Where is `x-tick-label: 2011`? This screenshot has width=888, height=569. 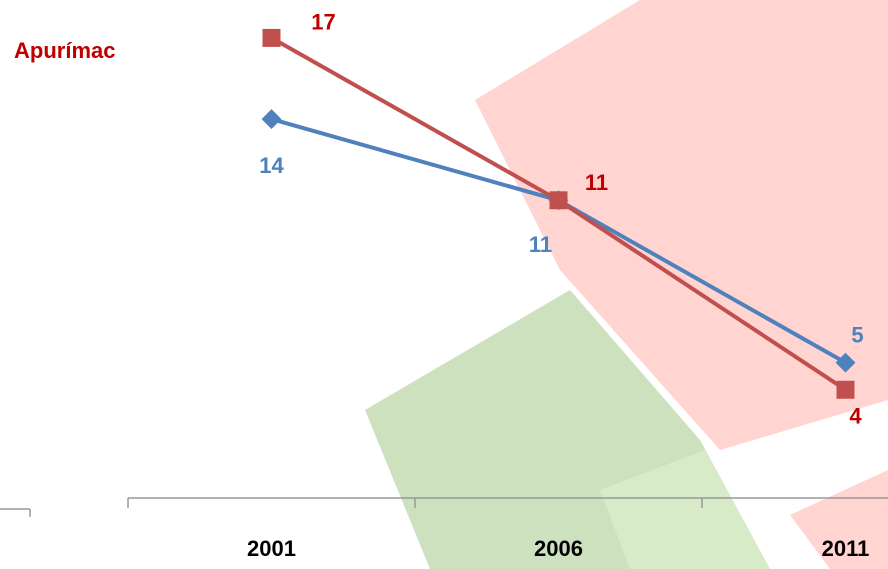 x-tick-label: 2011 is located at coordinates (846, 548).